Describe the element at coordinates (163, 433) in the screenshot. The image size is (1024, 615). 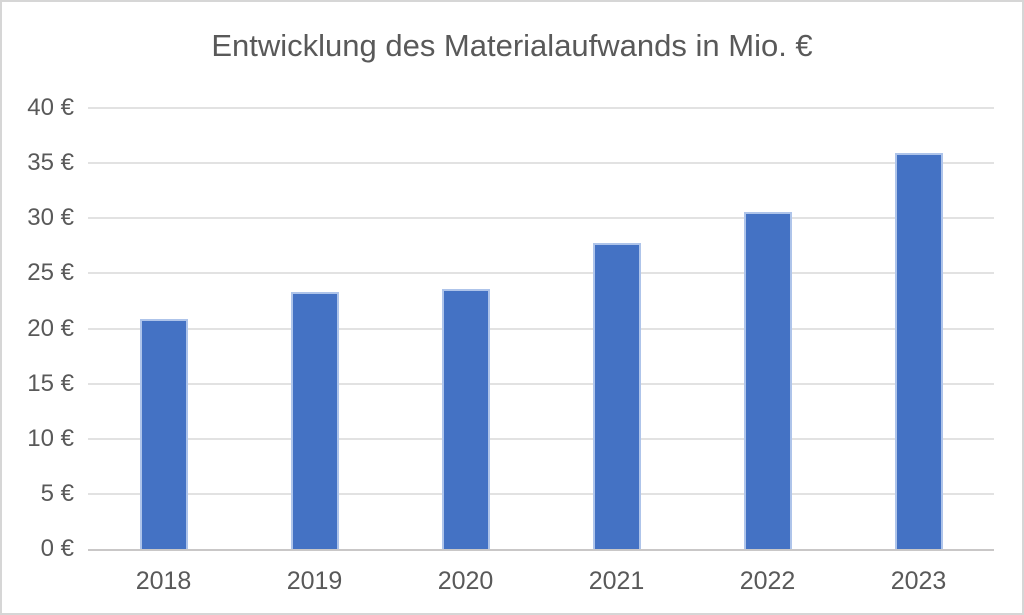
I see `bar-2018` at that location.